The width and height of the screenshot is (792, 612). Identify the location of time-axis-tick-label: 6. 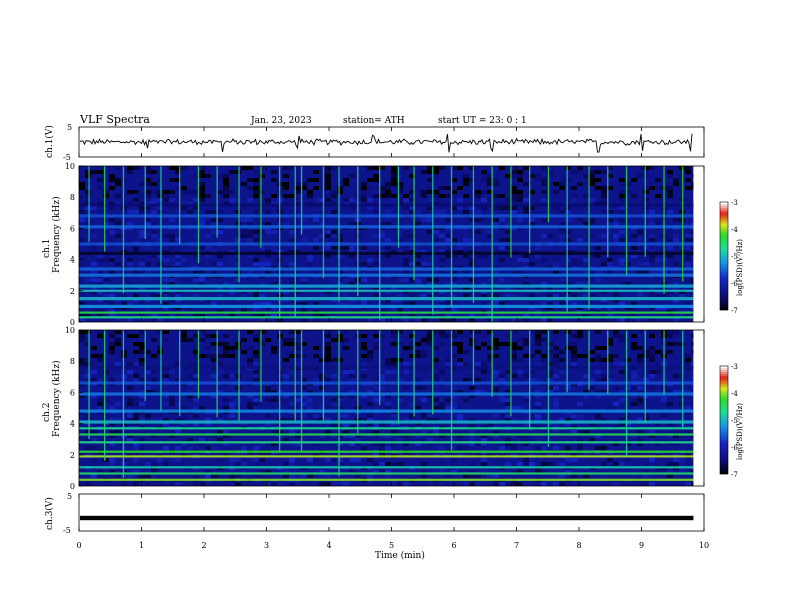
(453, 545).